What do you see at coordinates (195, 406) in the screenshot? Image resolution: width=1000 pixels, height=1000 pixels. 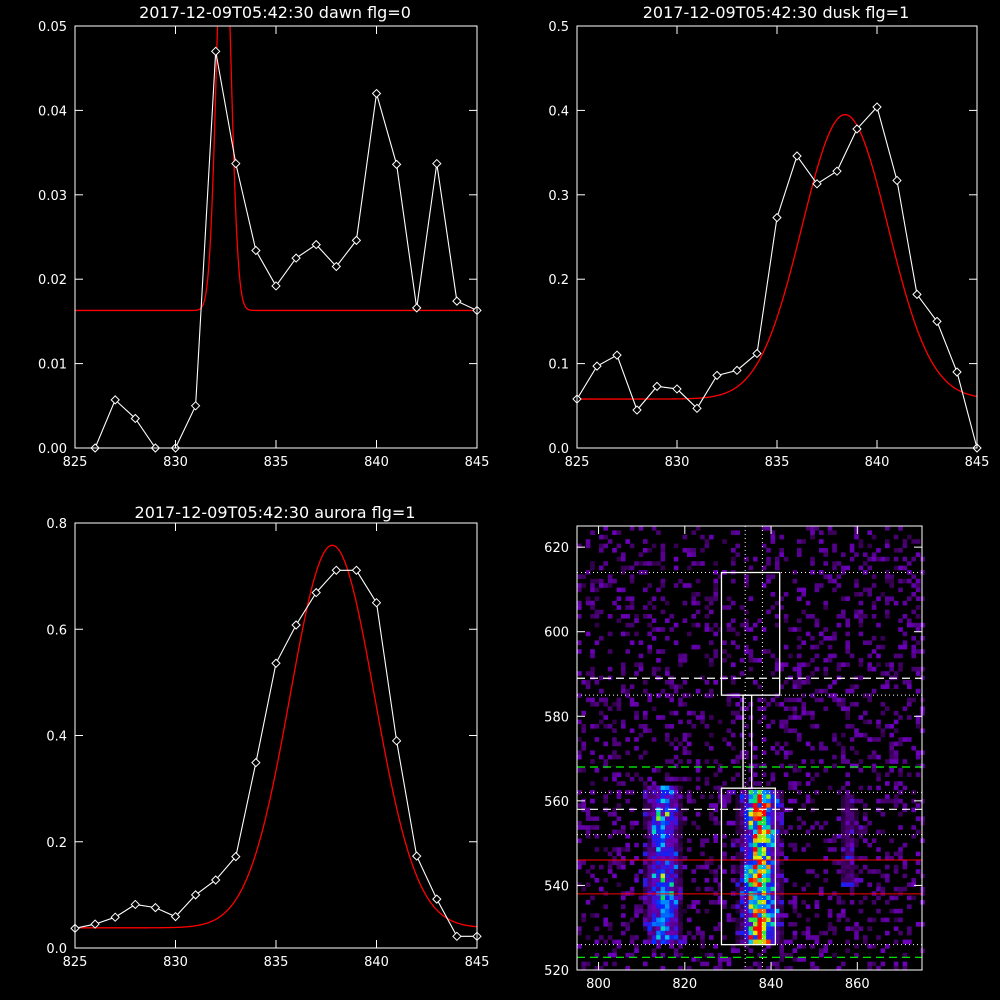 I see `data-point` at bounding box center [195, 406].